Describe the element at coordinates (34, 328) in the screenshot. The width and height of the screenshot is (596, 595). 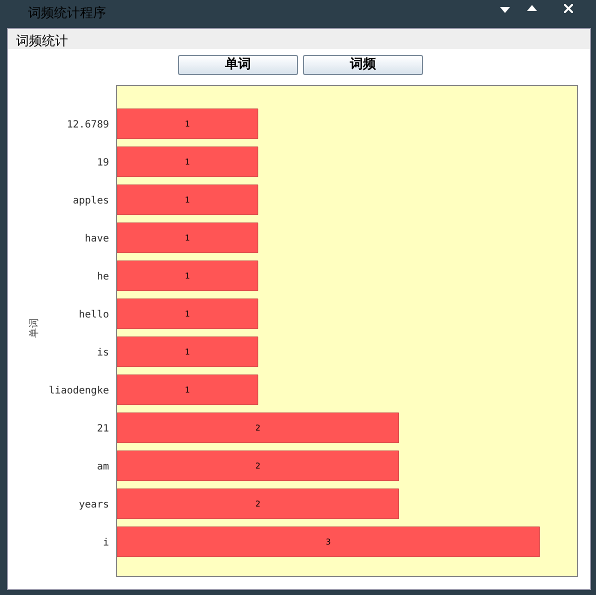
I see `y-axis-title: 单词` at that location.